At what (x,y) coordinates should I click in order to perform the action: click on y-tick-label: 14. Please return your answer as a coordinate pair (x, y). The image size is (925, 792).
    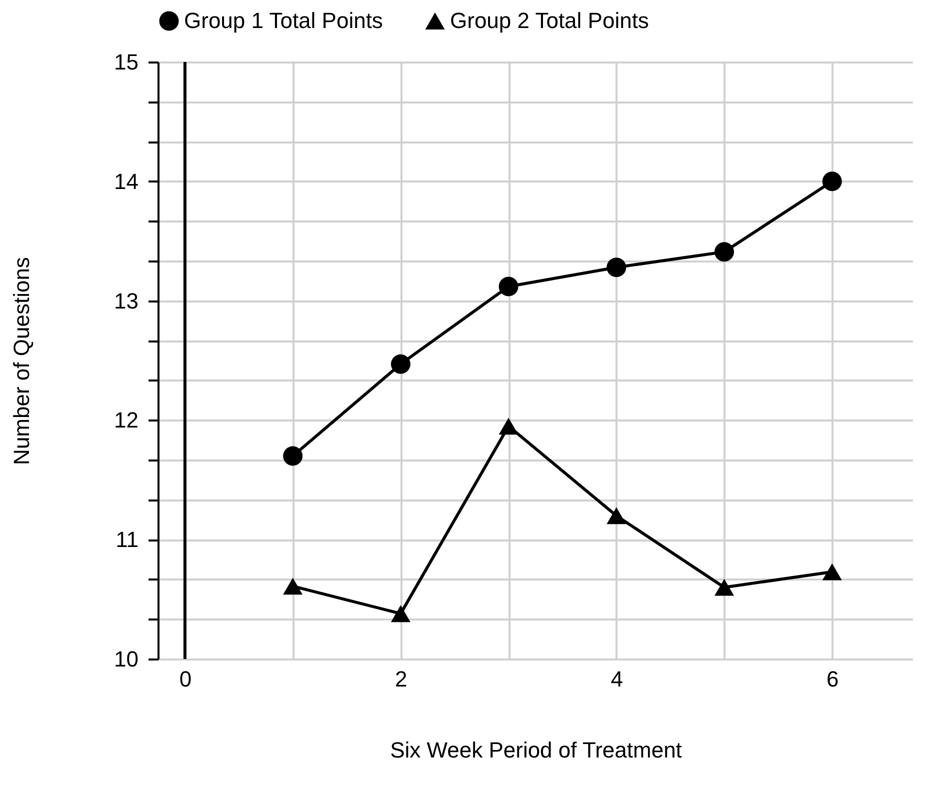
    Looking at the image, I should click on (126, 181).